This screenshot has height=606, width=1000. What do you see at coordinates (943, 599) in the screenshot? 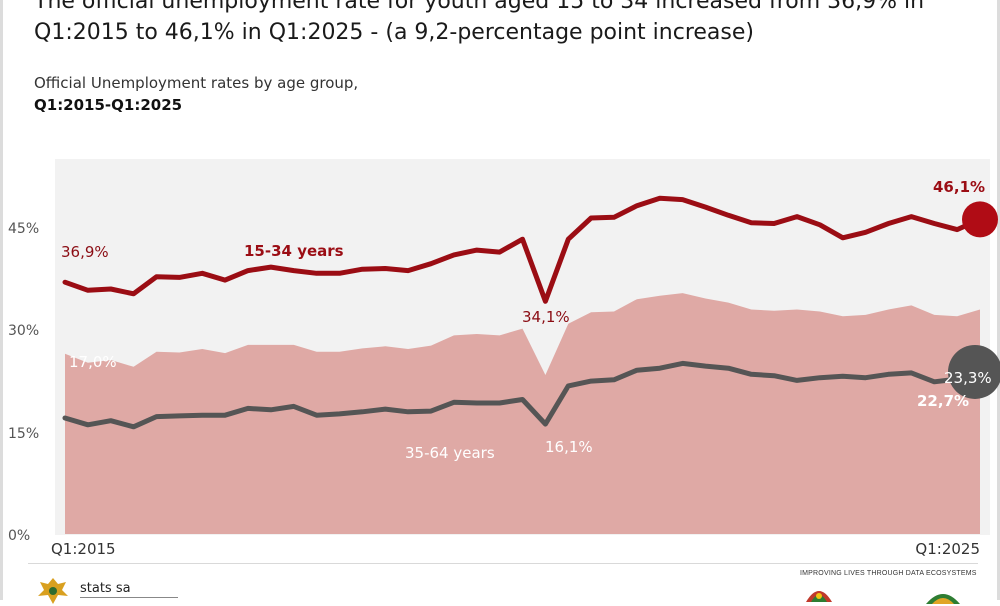
I see `partner-logo-icon` at bounding box center [943, 599].